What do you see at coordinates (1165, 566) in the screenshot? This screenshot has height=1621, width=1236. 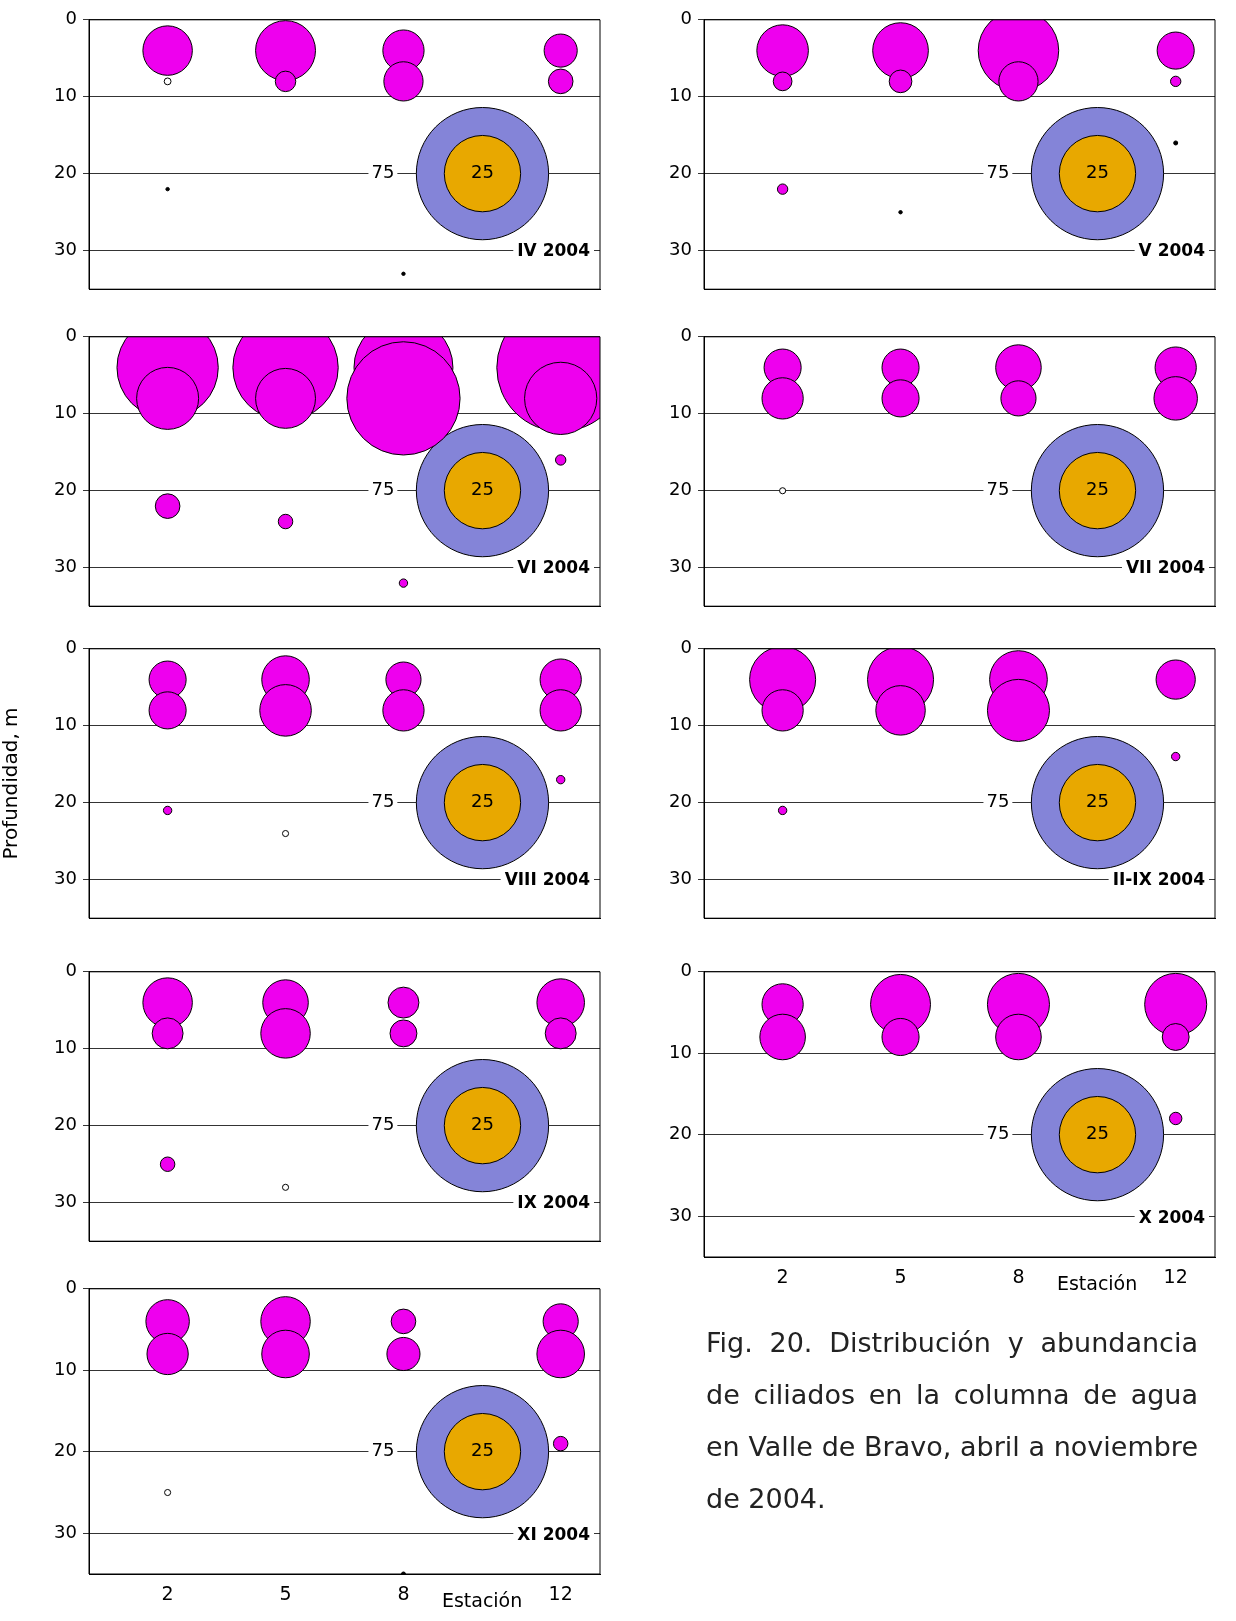 I see `text: VII 2004` at bounding box center [1165, 566].